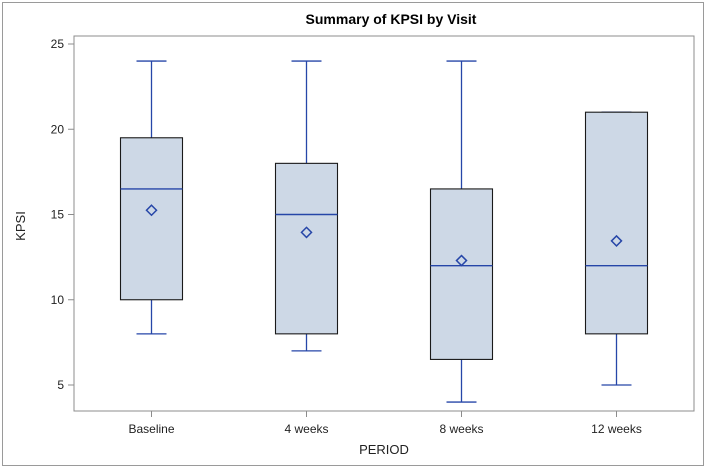 The width and height of the screenshot is (720, 472). Describe the element at coordinates (616, 429) in the screenshot. I see `x-tick-label: 12 weeks` at that location.